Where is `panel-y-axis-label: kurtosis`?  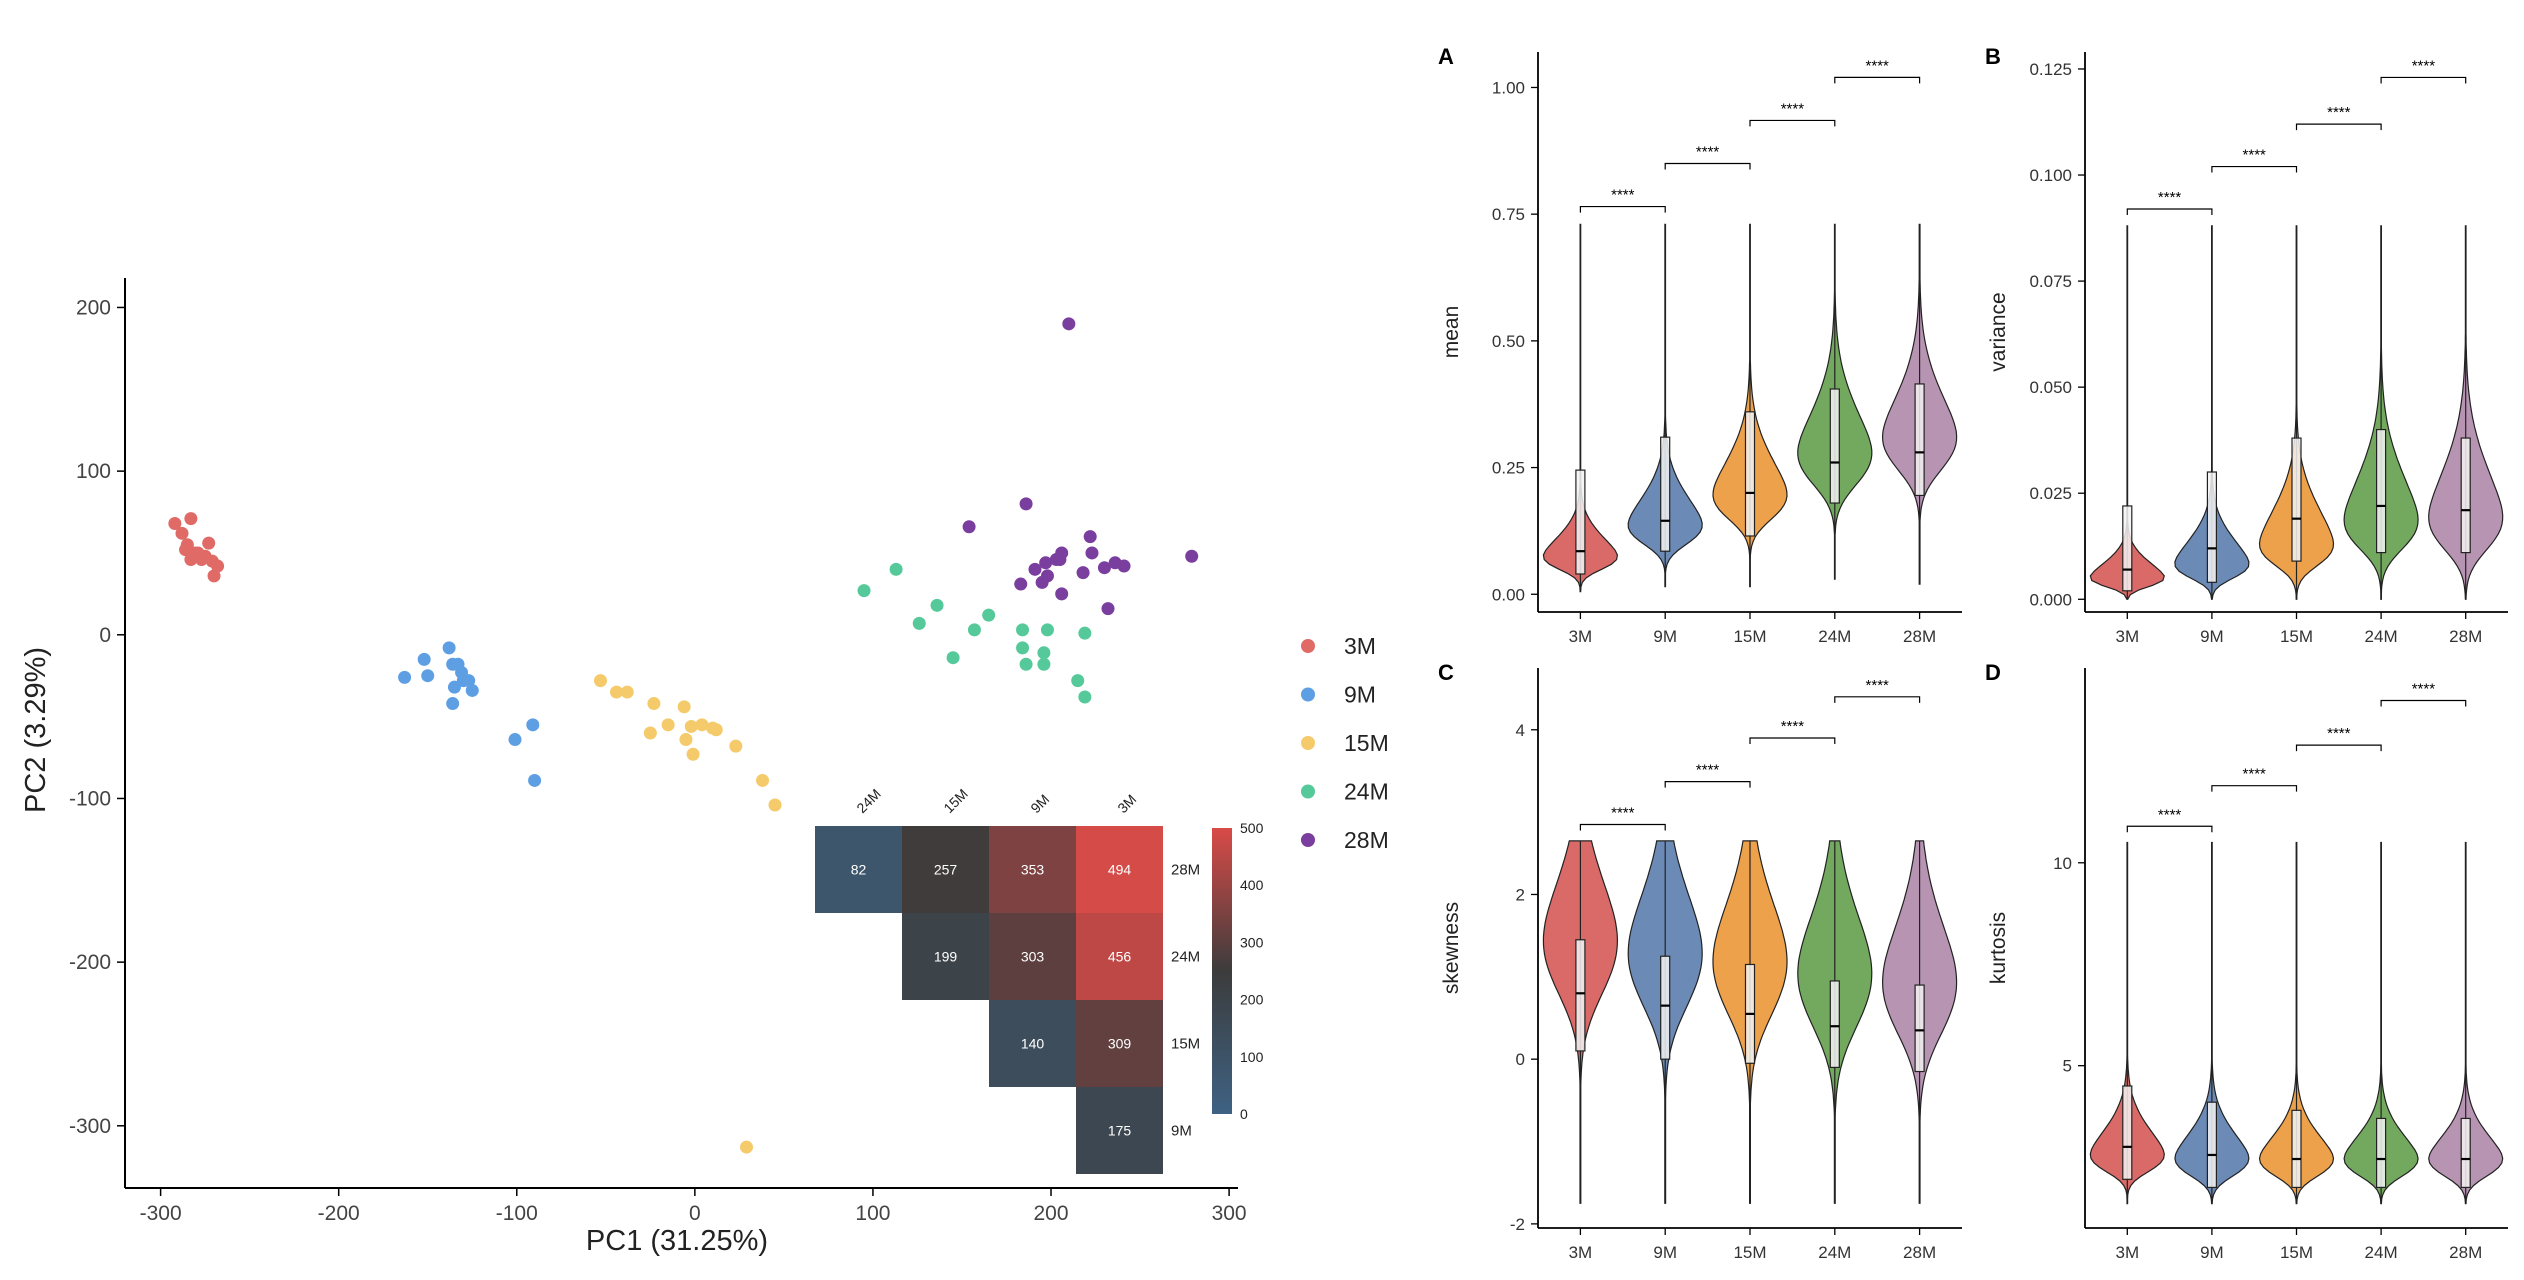 panel-y-axis-label: kurtosis is located at coordinates (1998, 948).